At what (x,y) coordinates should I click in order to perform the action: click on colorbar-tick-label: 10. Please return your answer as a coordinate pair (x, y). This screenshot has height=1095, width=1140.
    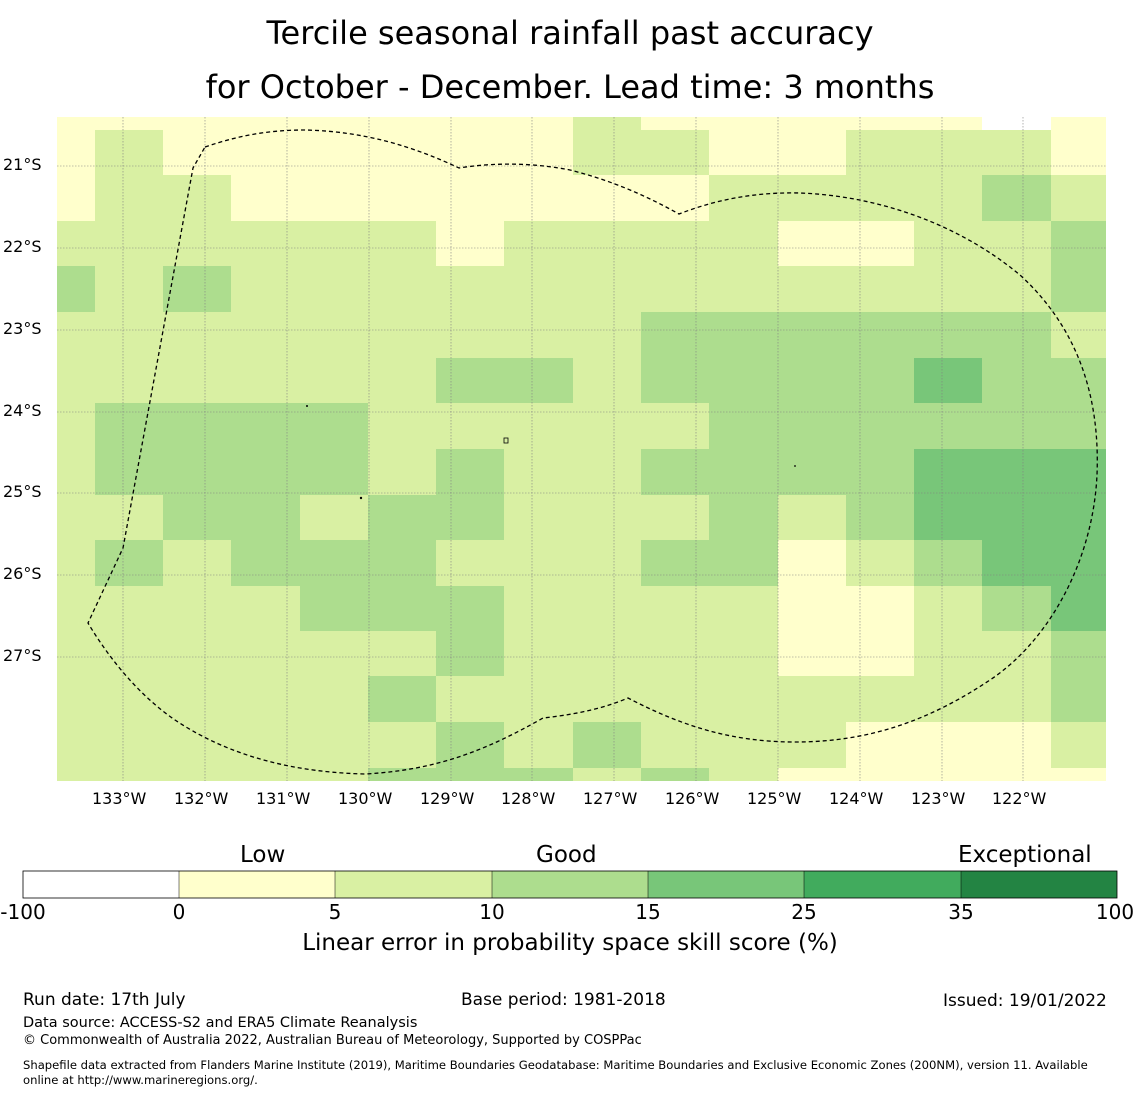
    Looking at the image, I should click on (492, 912).